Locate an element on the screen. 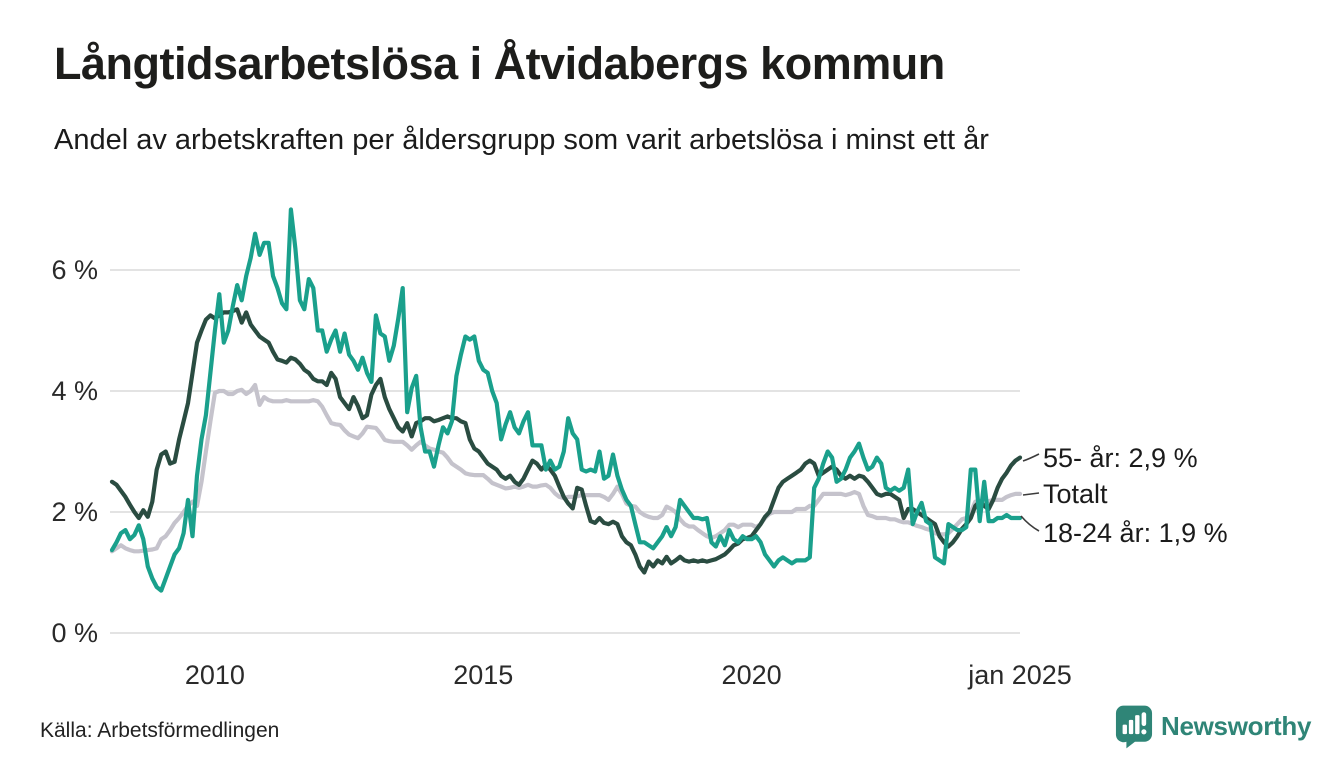  leader-line-total is located at coordinates (1031, 494).